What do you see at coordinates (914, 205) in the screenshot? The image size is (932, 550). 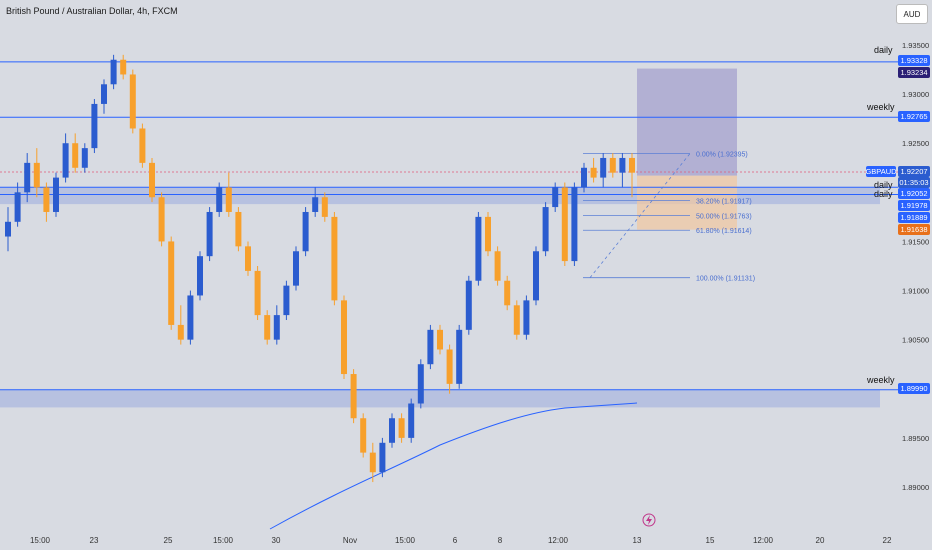 I see `price-badge-daily-mid2: 1.91978` at bounding box center [914, 205].